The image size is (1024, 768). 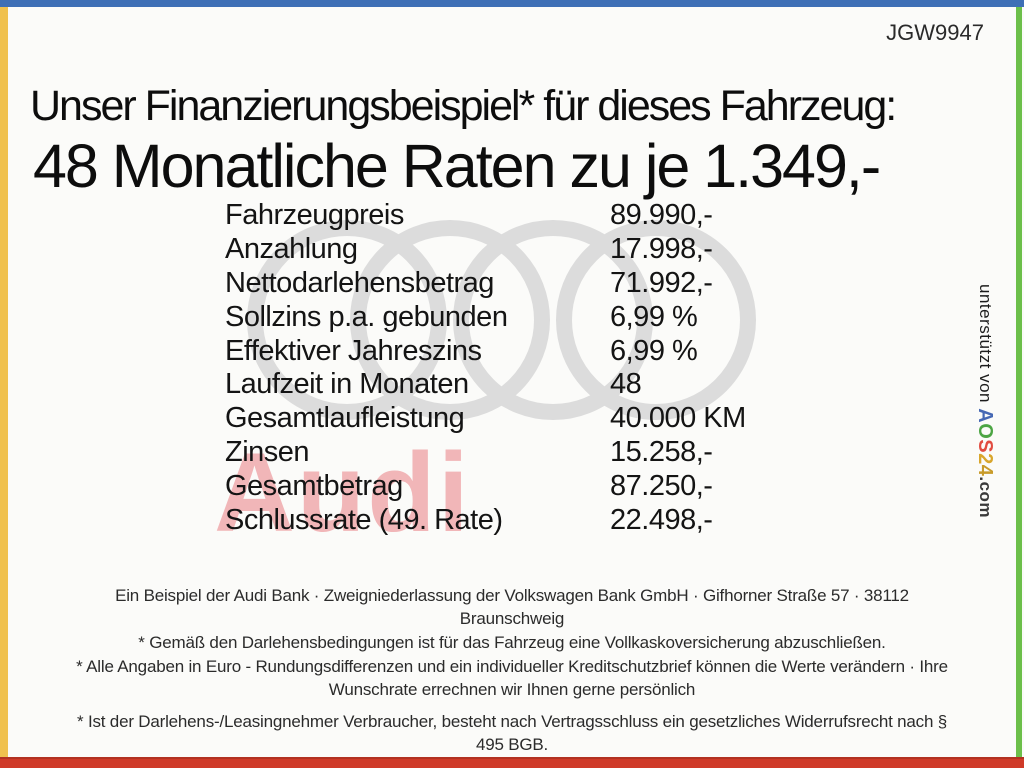 I want to click on finance-row-label: Fahrzeugpreis, so click(x=314, y=215).